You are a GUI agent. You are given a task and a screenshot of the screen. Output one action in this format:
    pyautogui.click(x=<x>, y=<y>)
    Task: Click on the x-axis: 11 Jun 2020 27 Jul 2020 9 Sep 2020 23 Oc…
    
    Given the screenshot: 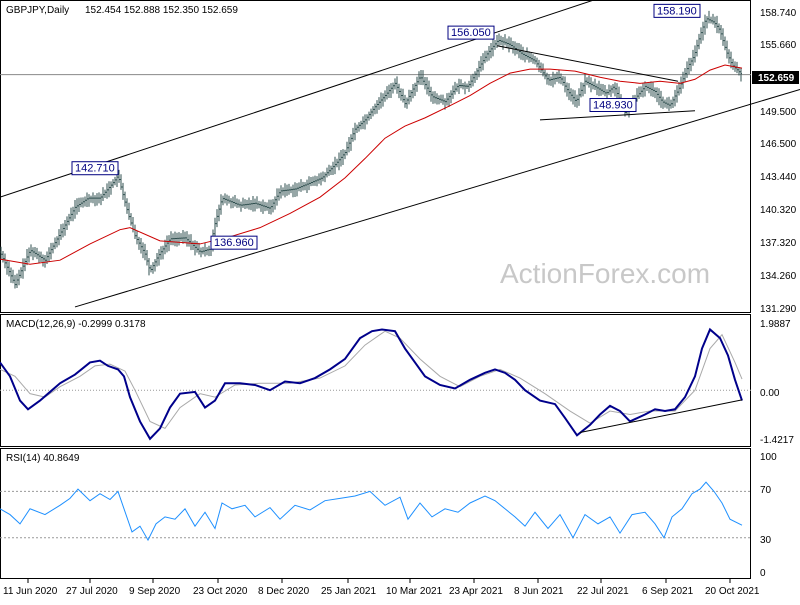 What is the action you would take?
    pyautogui.click(x=381, y=591)
    